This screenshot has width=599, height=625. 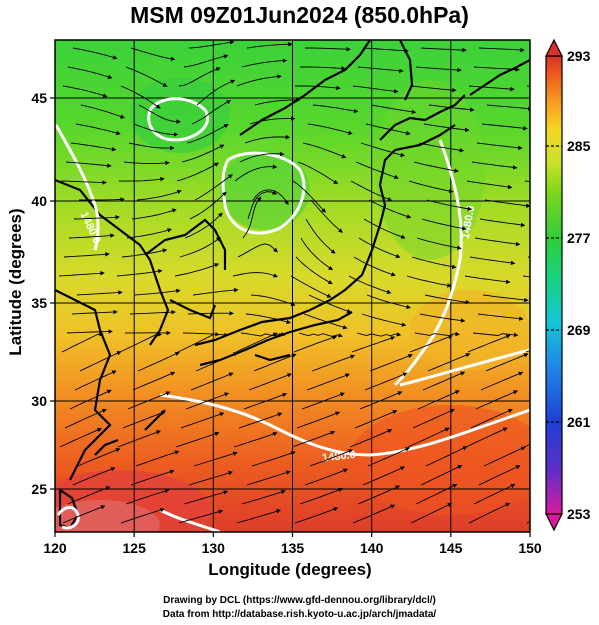 What do you see at coordinates (372, 548) in the screenshot?
I see `x-tick-label: 140` at bounding box center [372, 548].